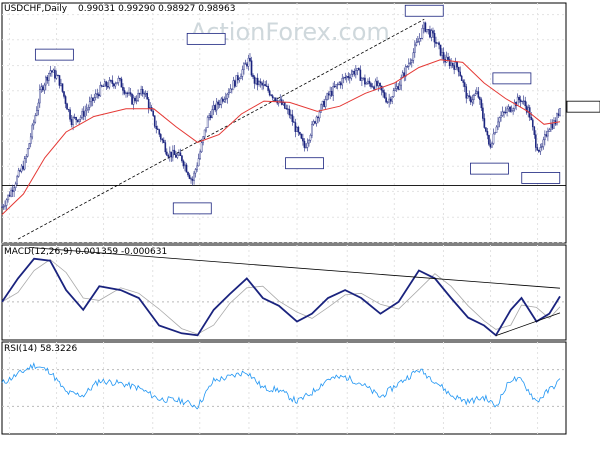 The image size is (600, 454). I want to click on rsi-label: RSI(14) 58.3226, so click(40, 349).